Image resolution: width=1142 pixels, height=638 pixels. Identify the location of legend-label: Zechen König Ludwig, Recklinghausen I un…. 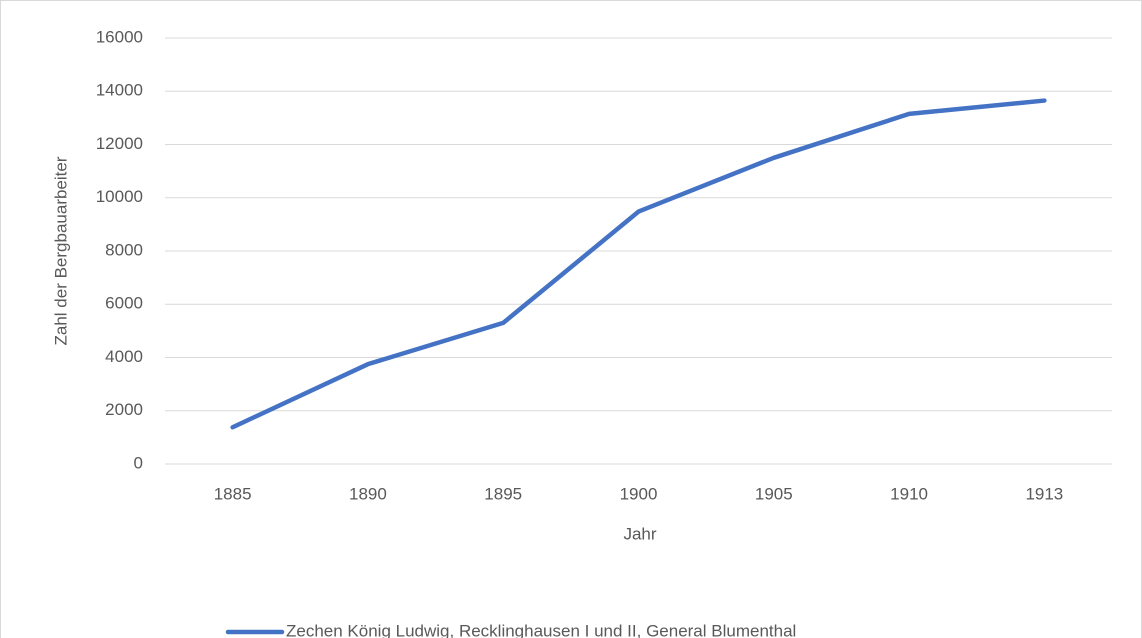
(541, 629).